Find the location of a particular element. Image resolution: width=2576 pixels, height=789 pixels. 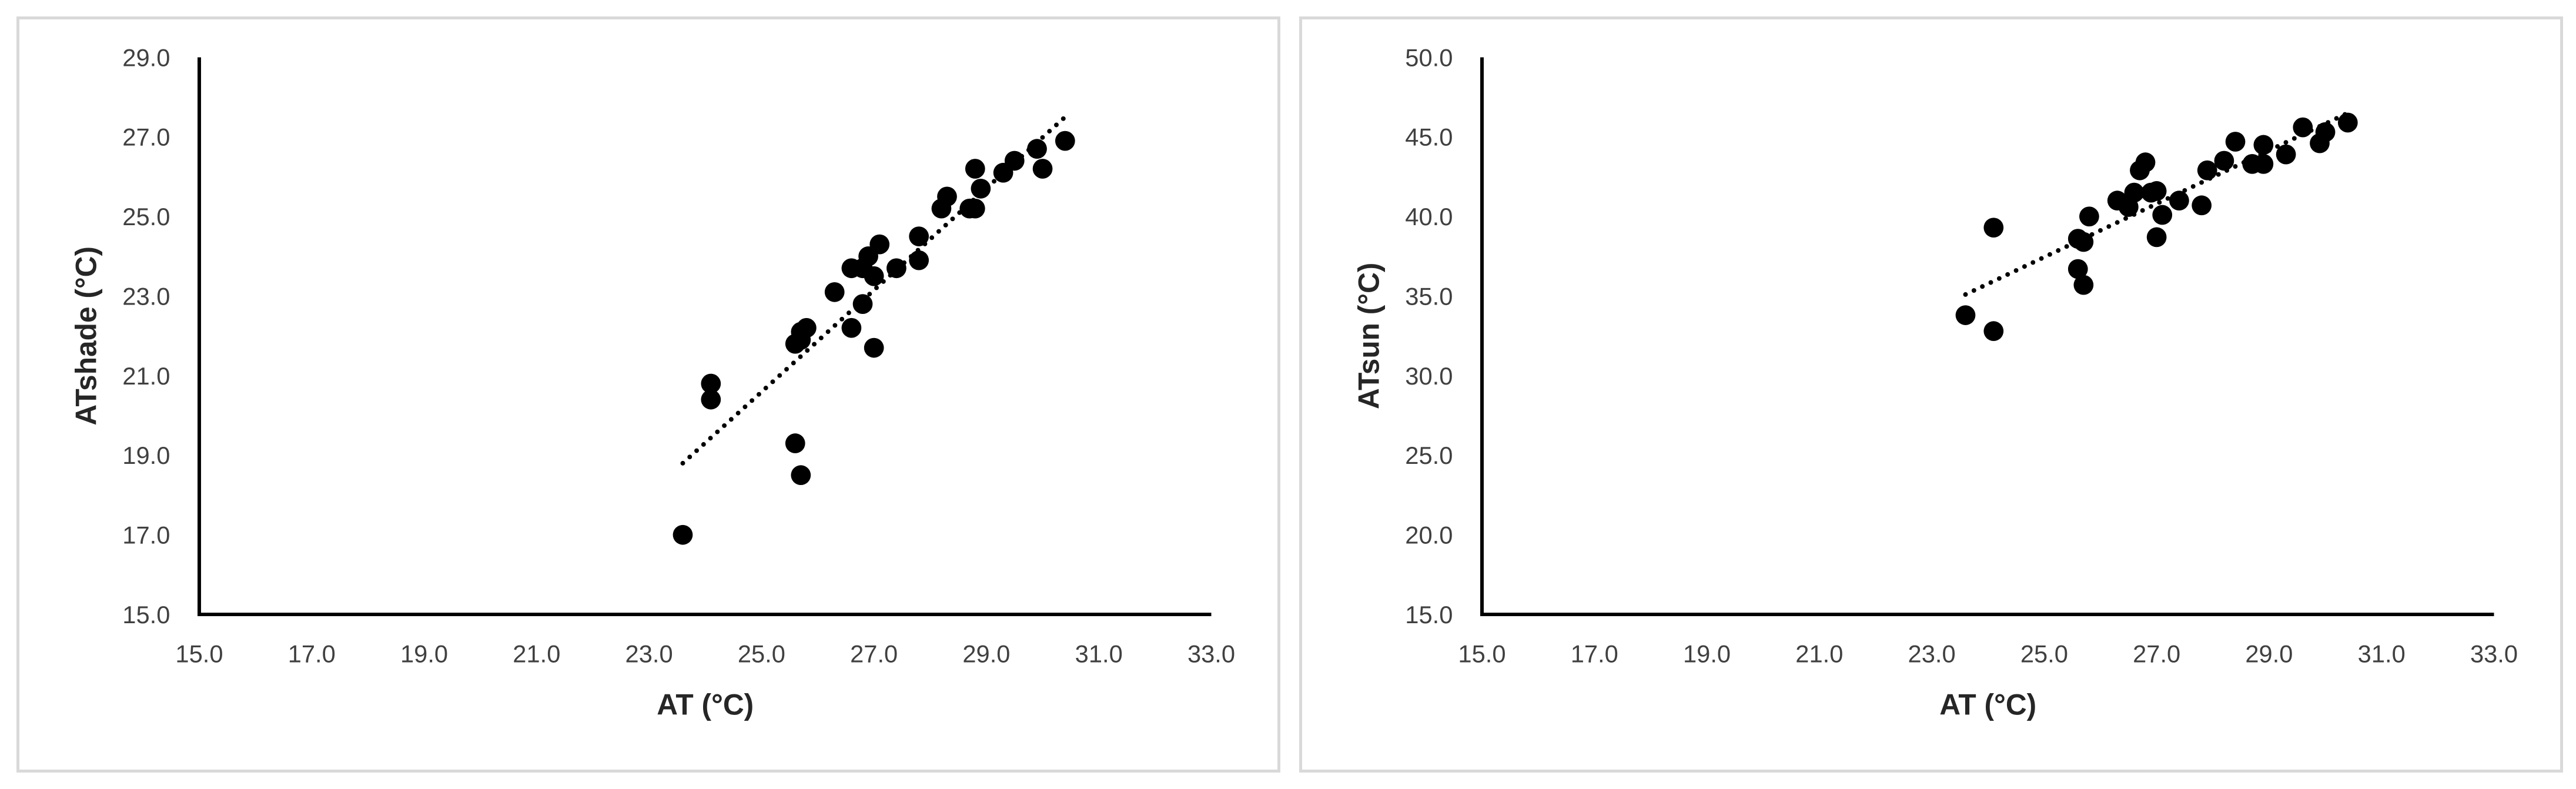

y-tick-label: 40.0 is located at coordinates (1429, 216).